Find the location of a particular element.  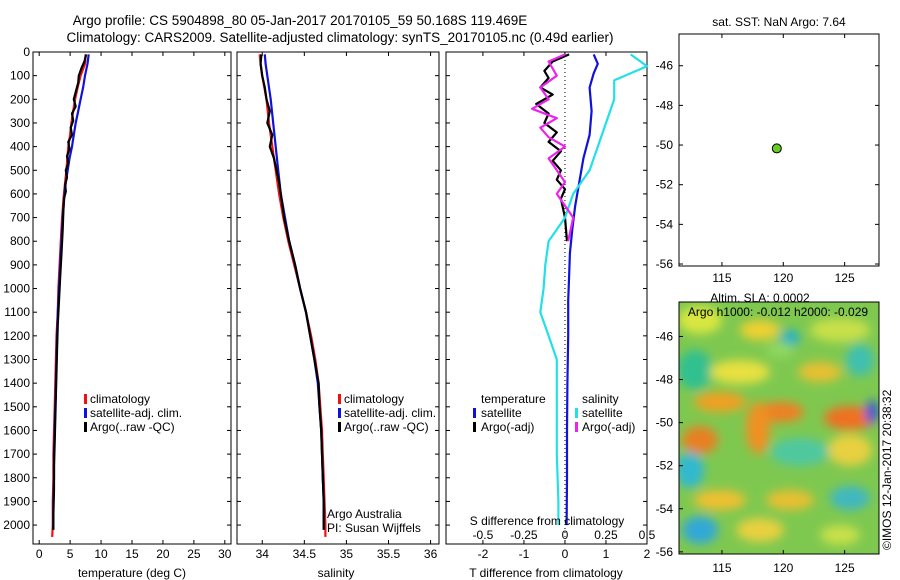

y-tick-label: 1500 is located at coordinates (16, 407).